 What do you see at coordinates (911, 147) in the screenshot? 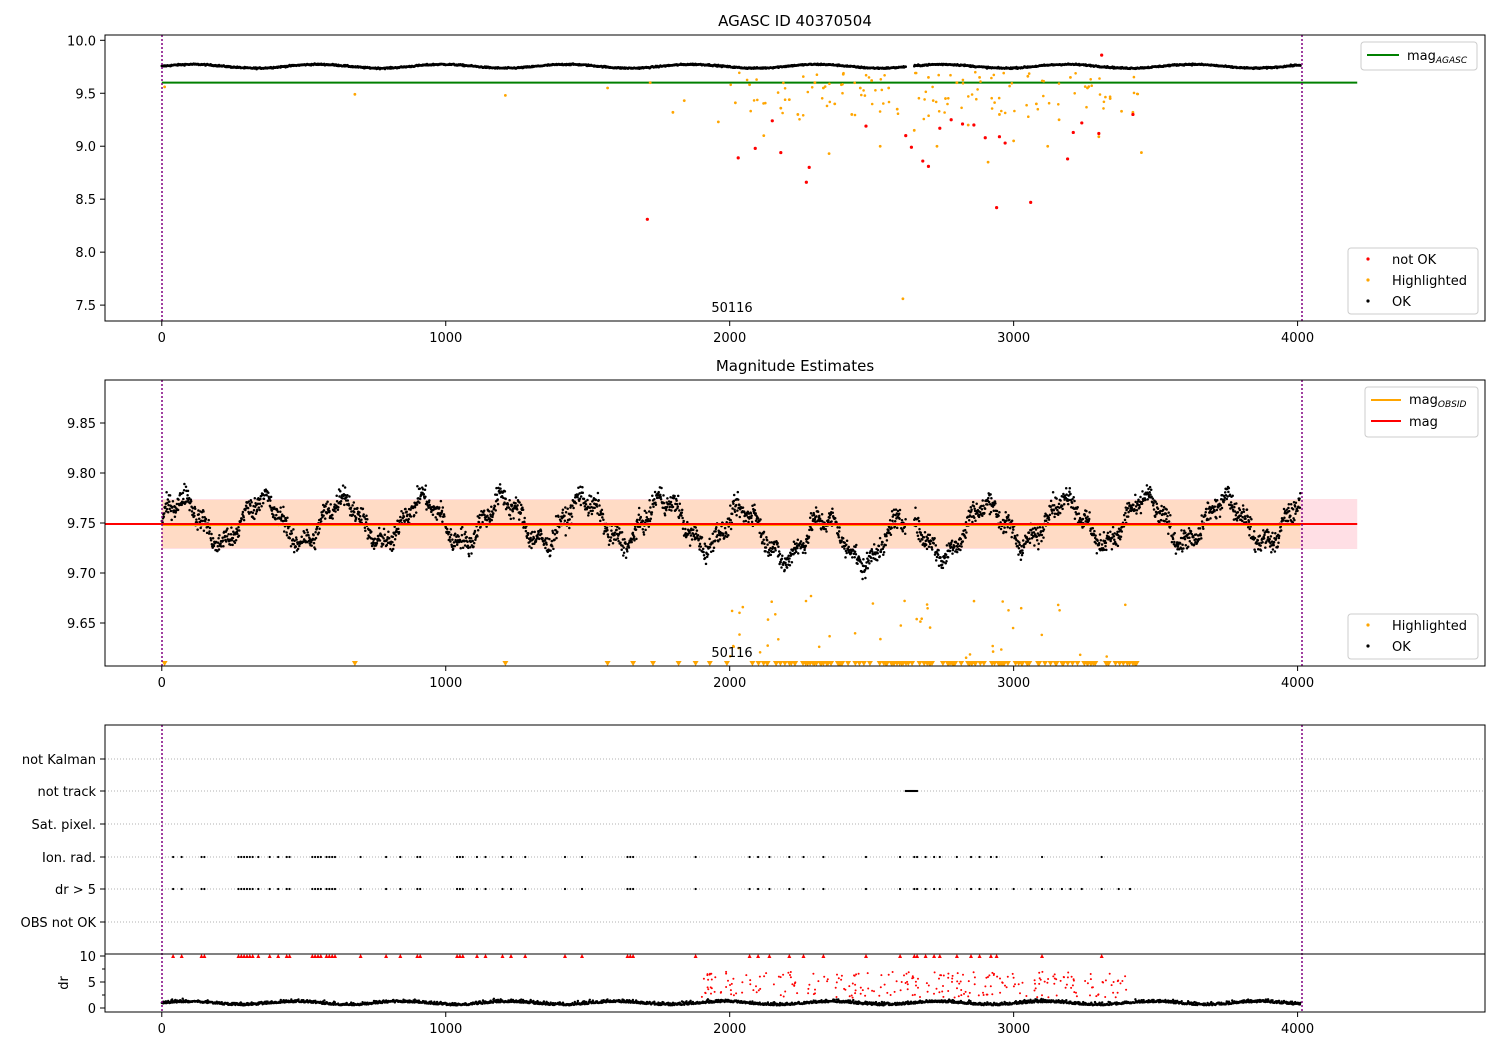
I see `not-ok-point` at bounding box center [911, 147].